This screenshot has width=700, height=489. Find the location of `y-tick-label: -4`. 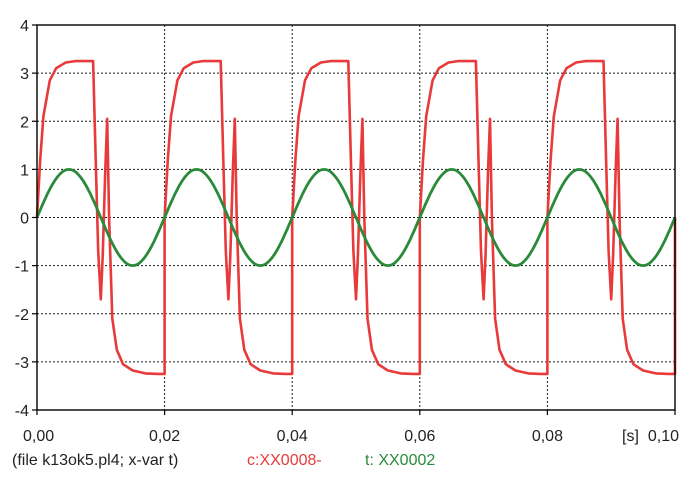

y-tick-label: -4 is located at coordinates (22, 411).